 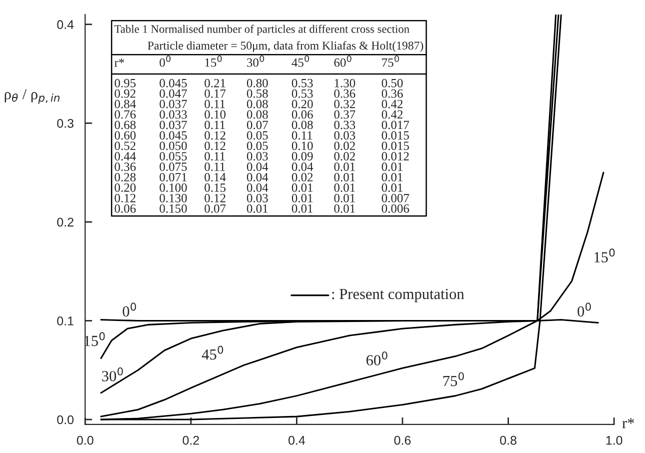 What do you see at coordinates (258, 83) in the screenshot?
I see `text: 0.95 0.045 0.21 0.80 0.53 1.30 0.50` at bounding box center [258, 83].